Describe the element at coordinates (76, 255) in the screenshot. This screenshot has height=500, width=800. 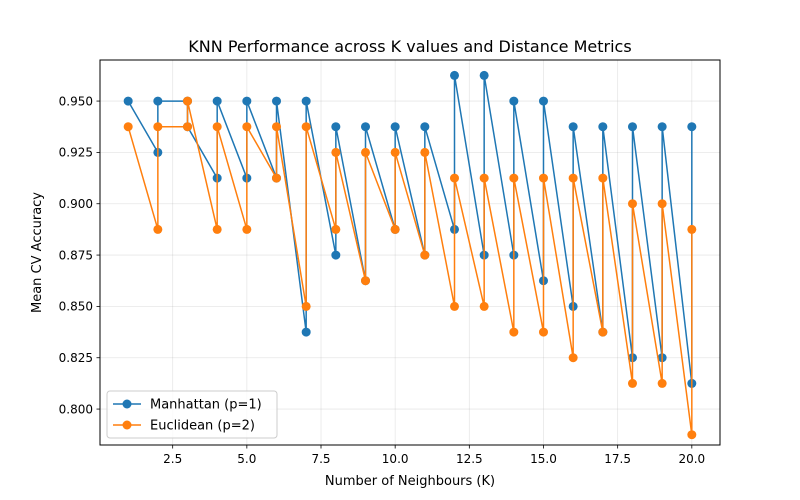
I see `y-tick-label: 0.875` at that location.